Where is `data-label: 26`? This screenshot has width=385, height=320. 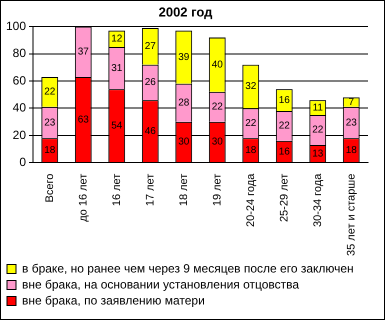 data-label: 26 is located at coordinates (150, 82).